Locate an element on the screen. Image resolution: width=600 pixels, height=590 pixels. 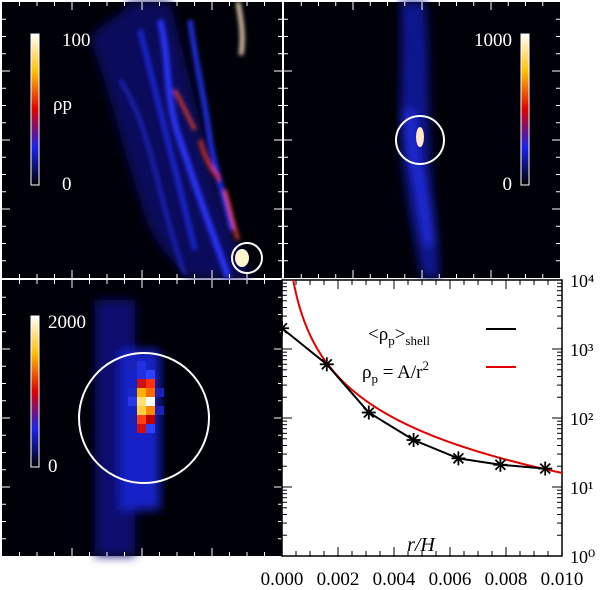
series-shell-markers is located at coordinates (414, 398).